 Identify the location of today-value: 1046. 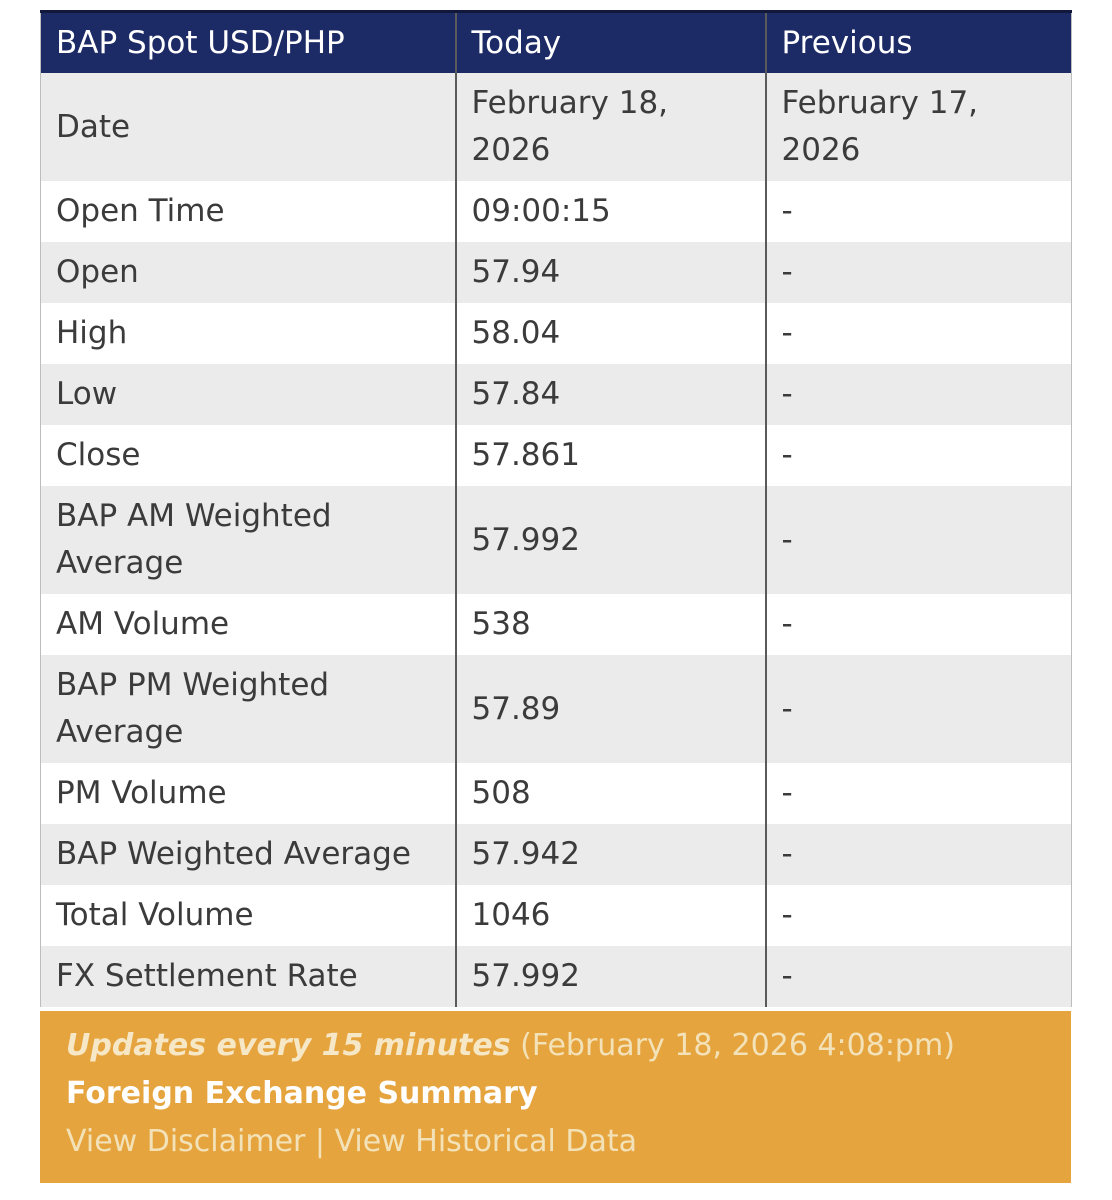
(610, 915).